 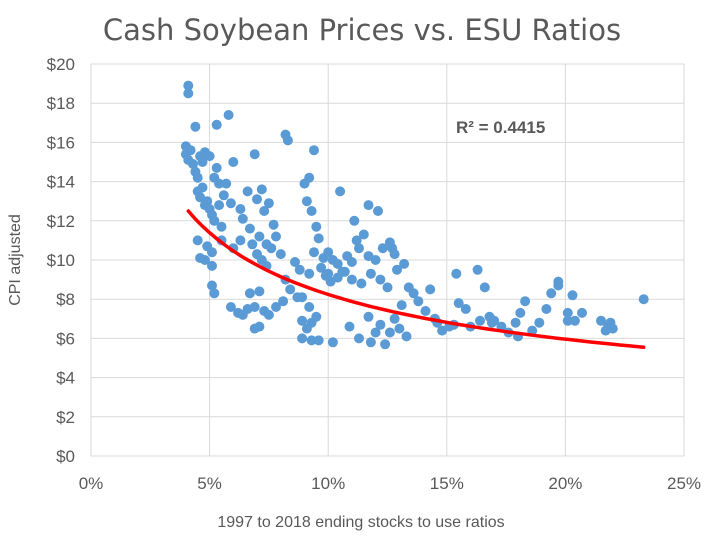 I want to click on x-axis-ticks: 0% 5% 10% 15% 20% 25%, so click(x=390, y=483).